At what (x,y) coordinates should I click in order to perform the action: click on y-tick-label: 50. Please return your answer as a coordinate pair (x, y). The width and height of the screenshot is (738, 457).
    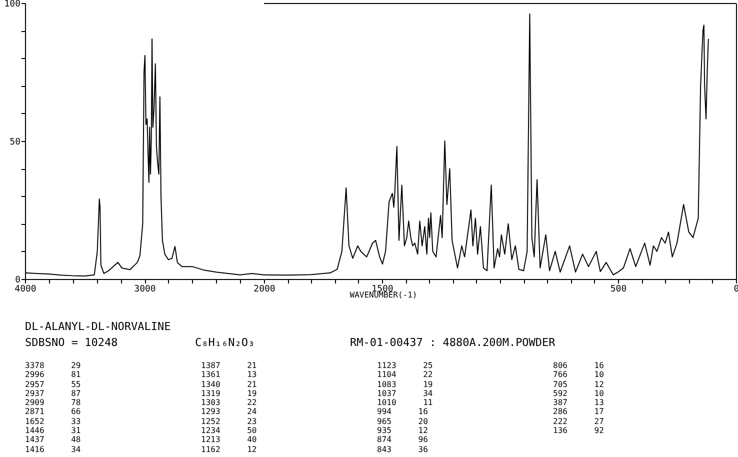
    Looking at the image, I should click on (15, 143).